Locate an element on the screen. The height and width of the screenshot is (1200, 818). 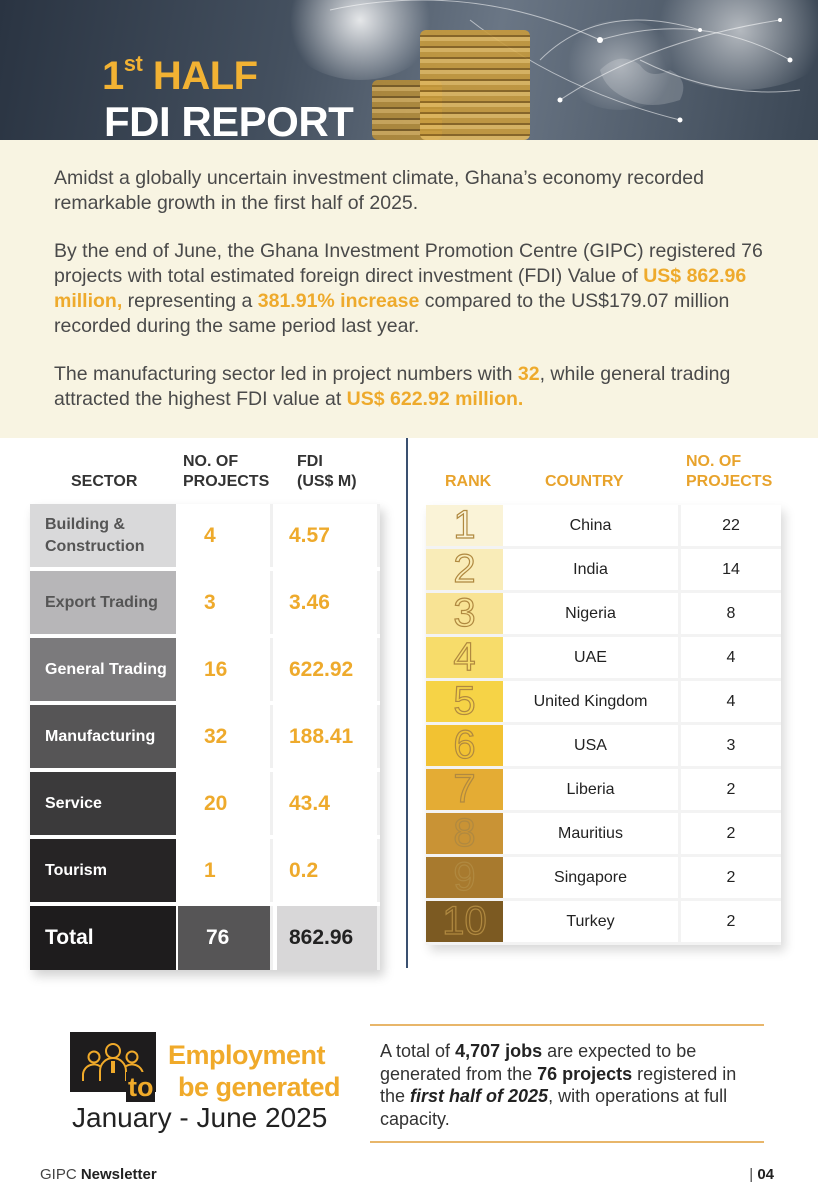
coin-stack-image is located at coordinates (475, 85).